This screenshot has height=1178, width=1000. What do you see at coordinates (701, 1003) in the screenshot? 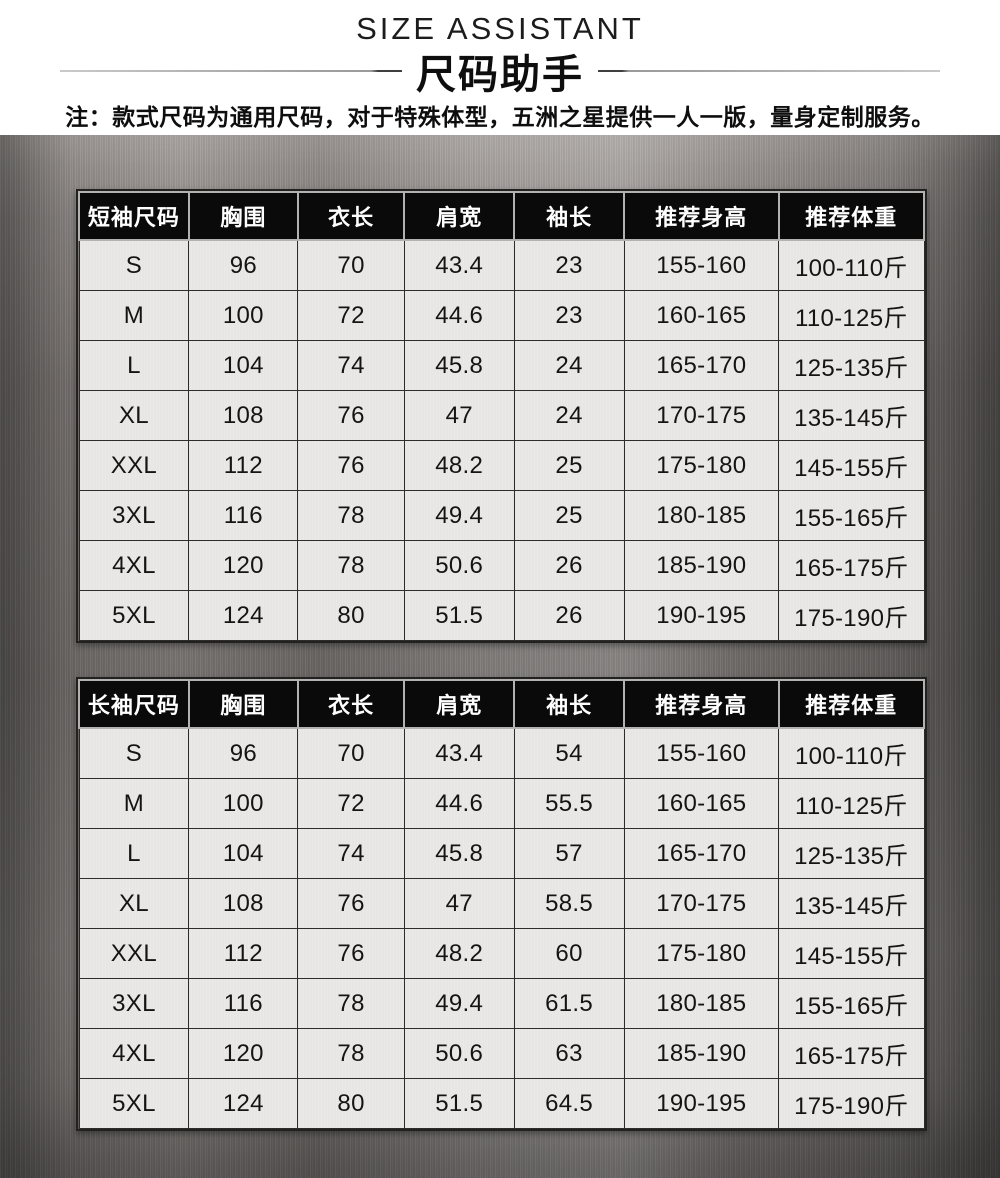
I see `value-cell: 180-185` at bounding box center [701, 1003].